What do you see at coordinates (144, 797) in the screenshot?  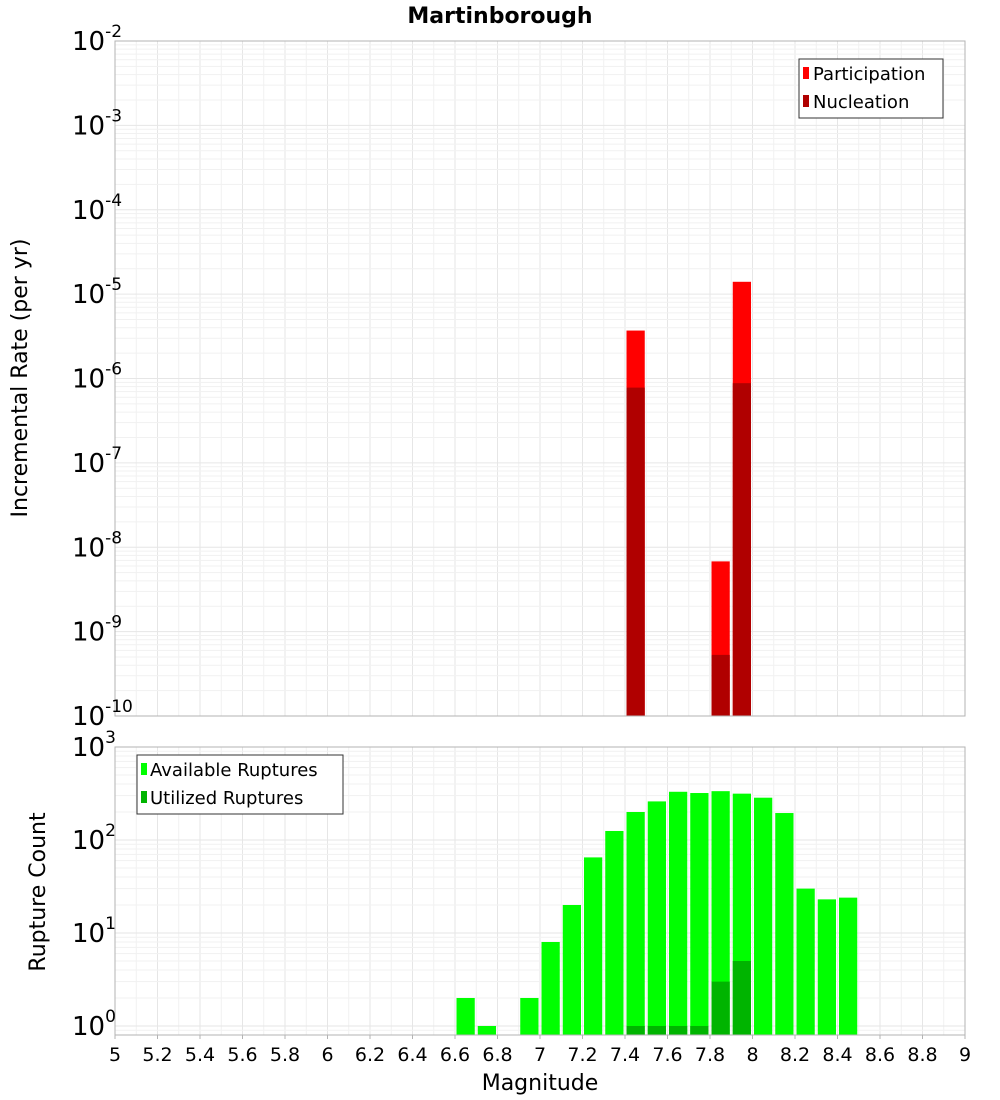 I see `utilized-ruptures-legend-swatch` at bounding box center [144, 797].